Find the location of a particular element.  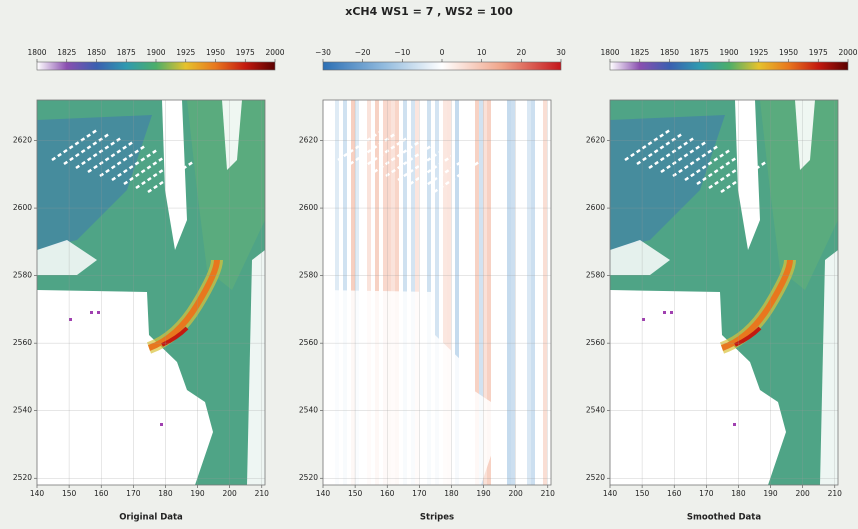

colorbar-tick-label: 2000 is located at coordinates (274, 52).